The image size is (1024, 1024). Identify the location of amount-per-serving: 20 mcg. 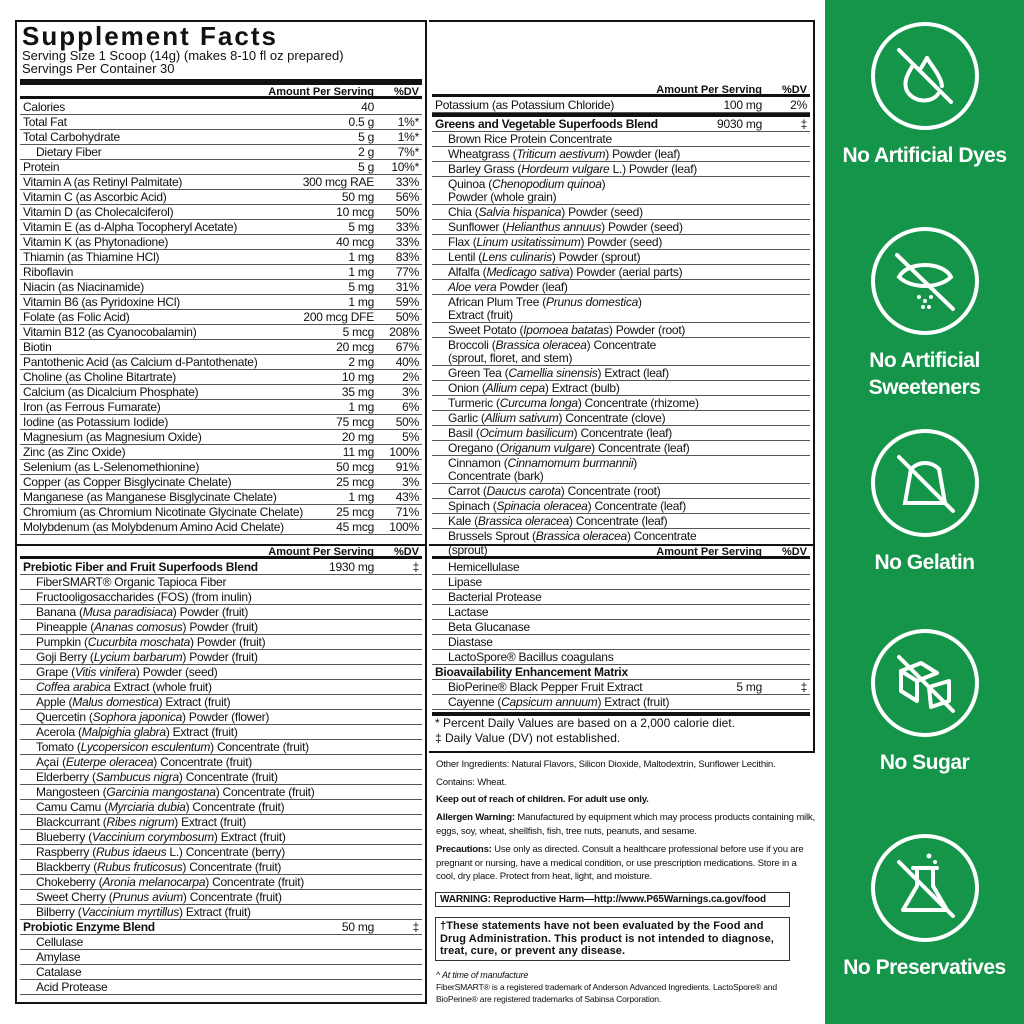
(355, 347).